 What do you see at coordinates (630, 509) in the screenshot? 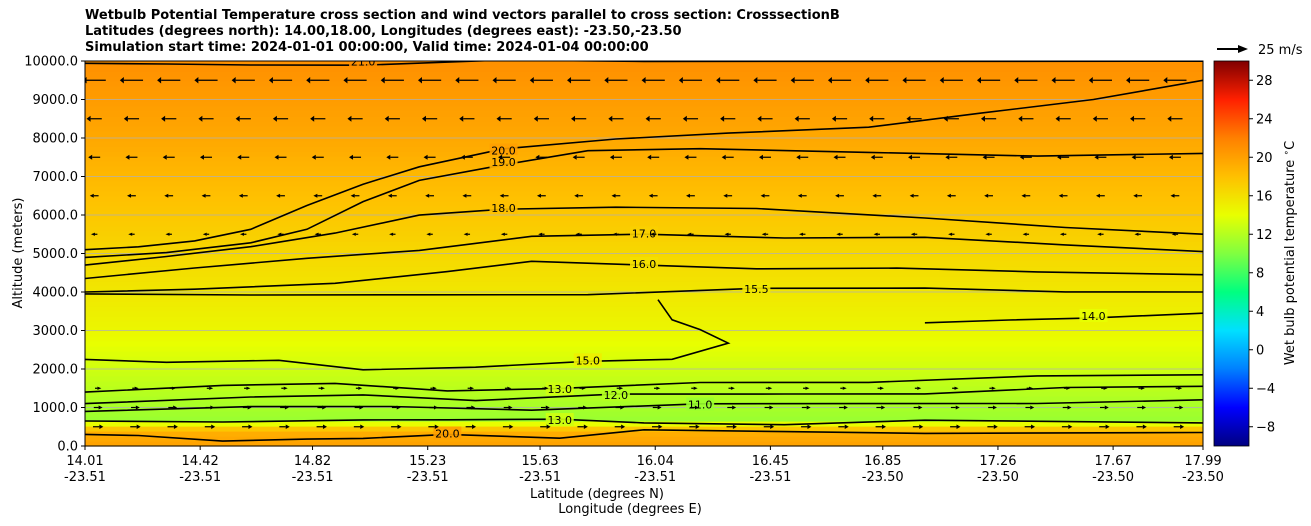
I see `x-axis-label-longitude: Longitude (degrees E)` at bounding box center [630, 509].